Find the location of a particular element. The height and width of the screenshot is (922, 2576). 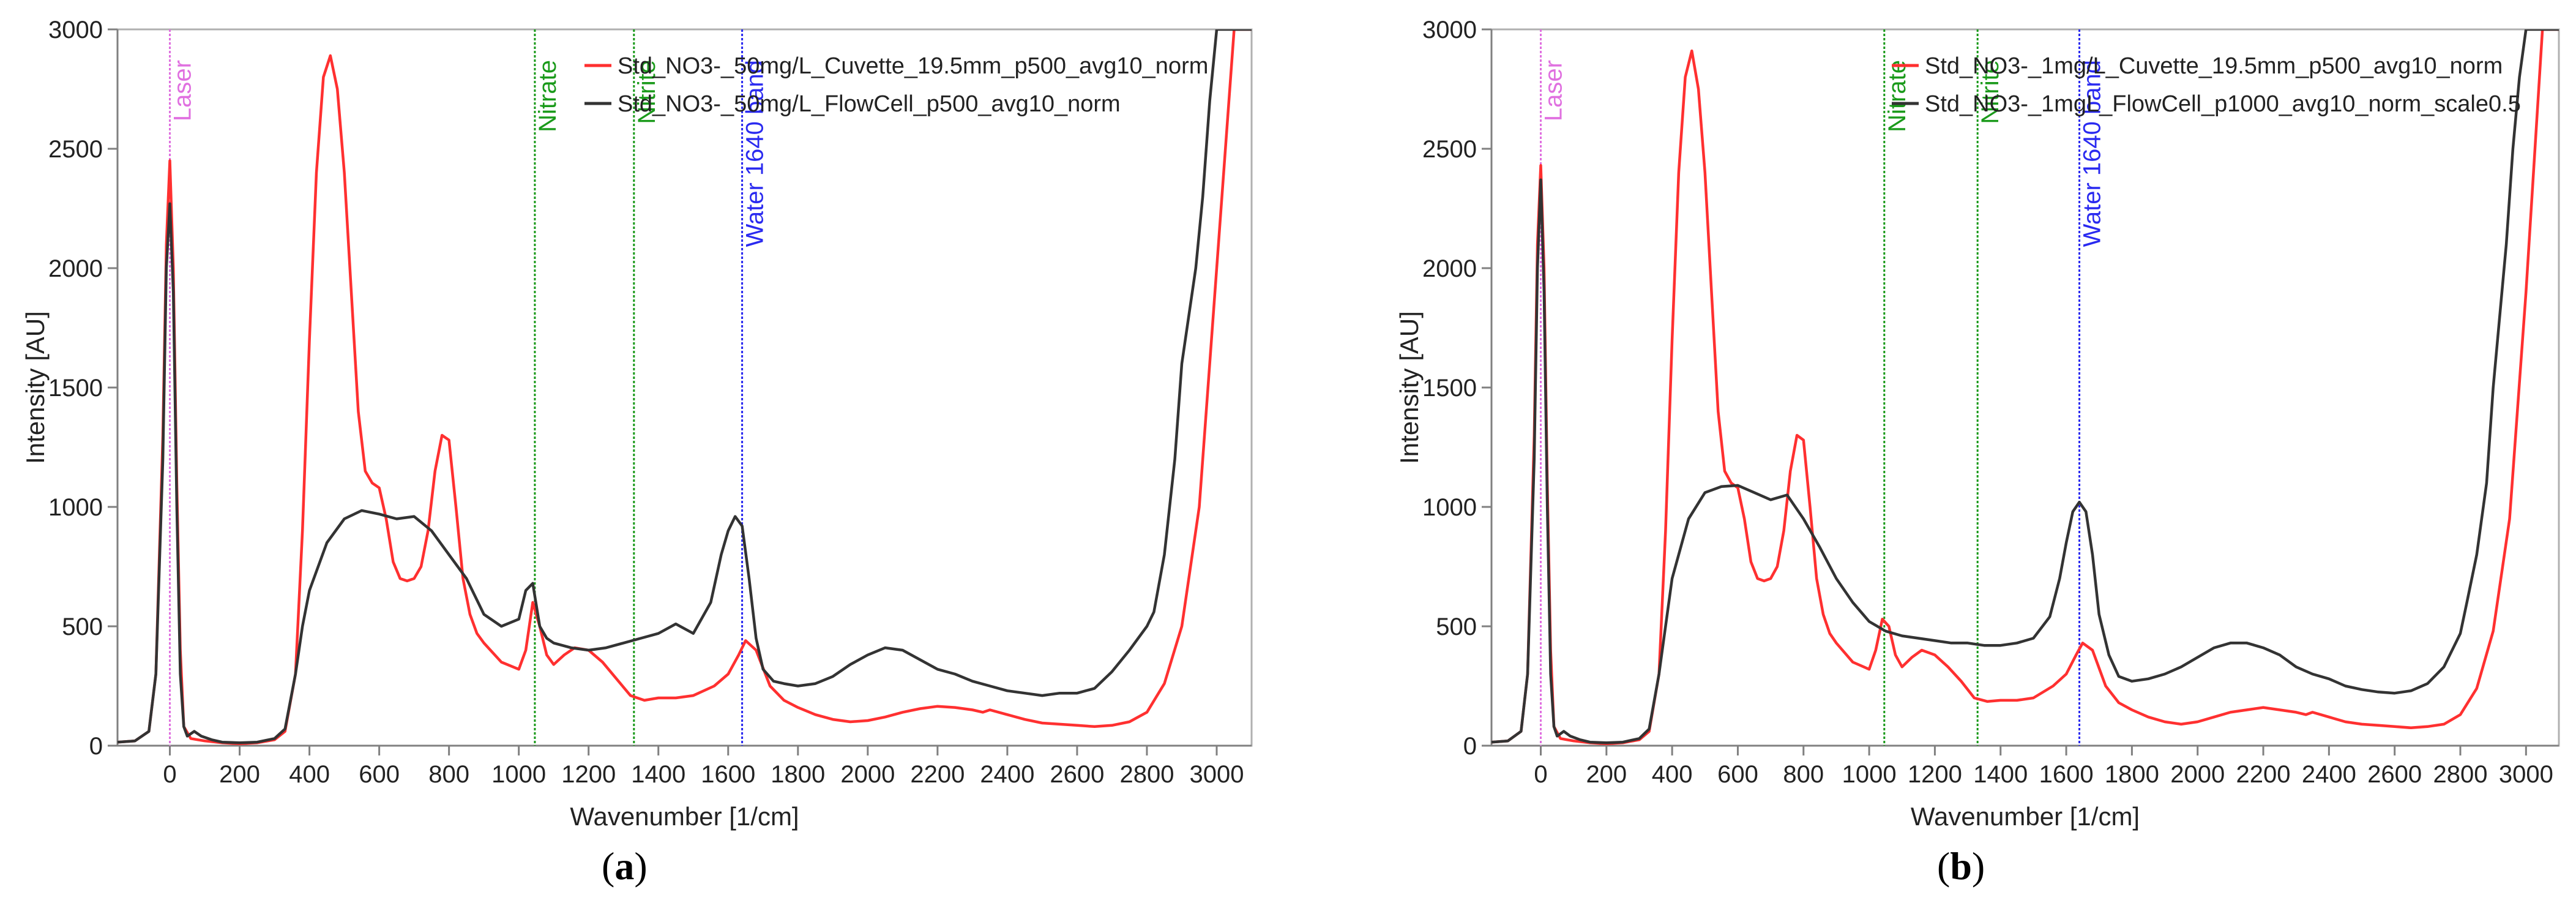

caption-b: (b) is located at coordinates (1961, 866).